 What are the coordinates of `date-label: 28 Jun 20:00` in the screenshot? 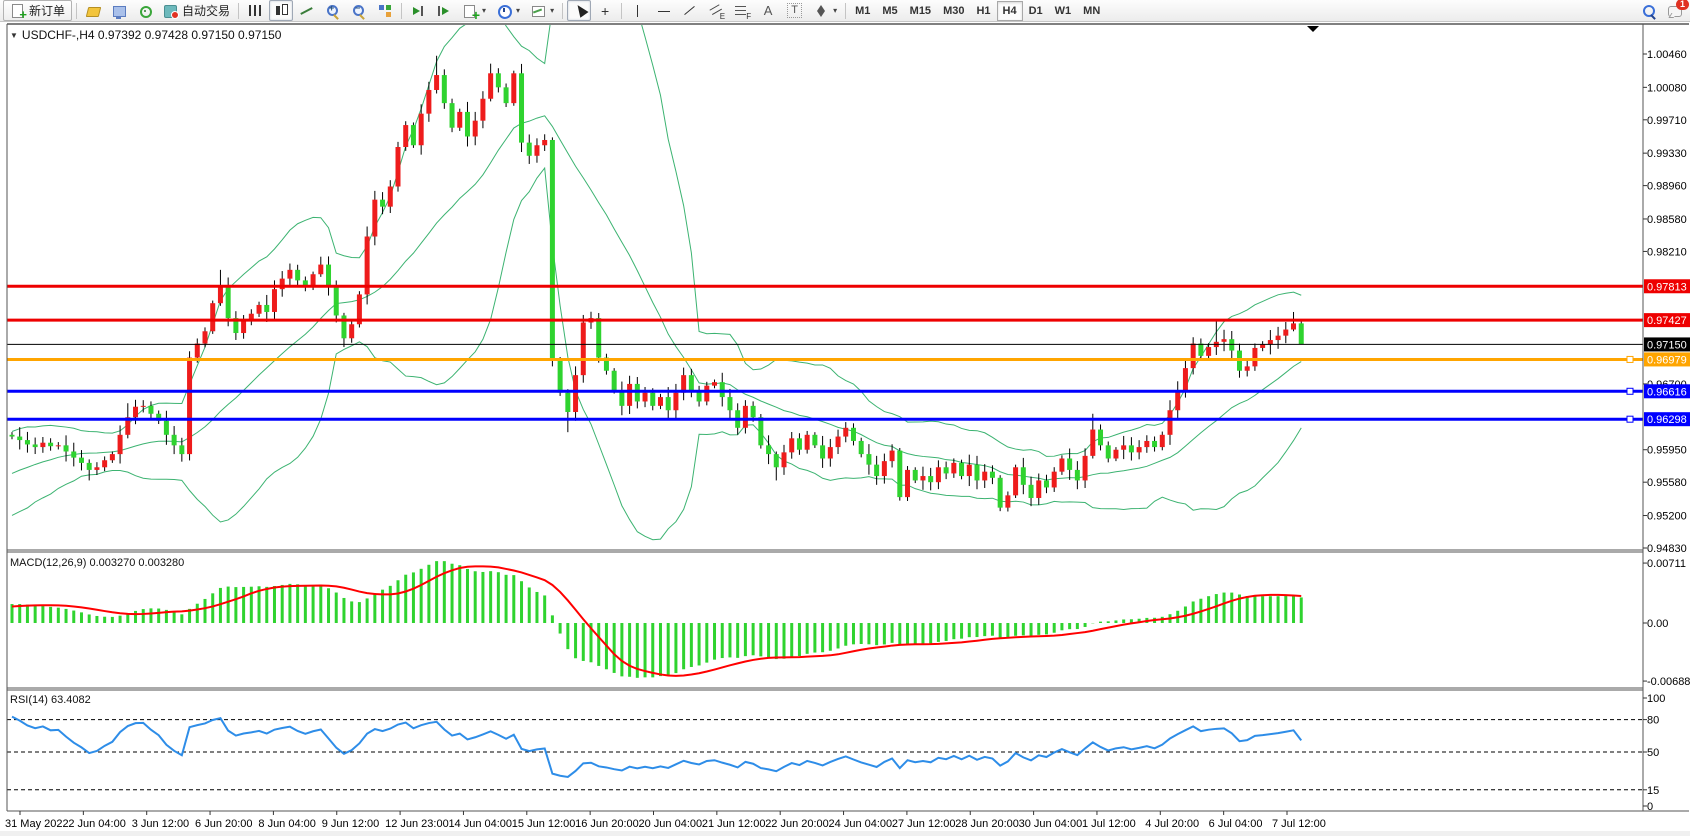 It's located at (987, 824).